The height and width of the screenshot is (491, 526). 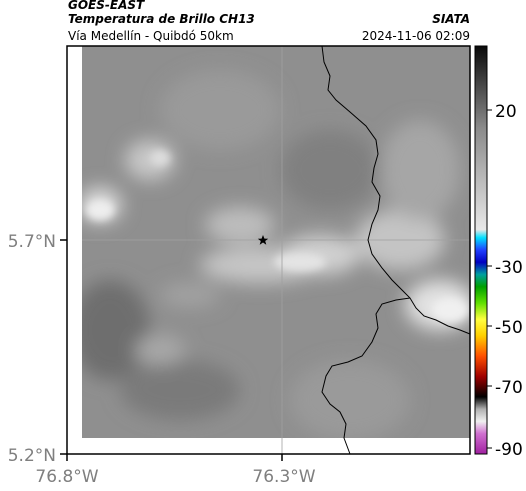 I want to click on lon-tick-label: 76.3°W, so click(x=283, y=477).